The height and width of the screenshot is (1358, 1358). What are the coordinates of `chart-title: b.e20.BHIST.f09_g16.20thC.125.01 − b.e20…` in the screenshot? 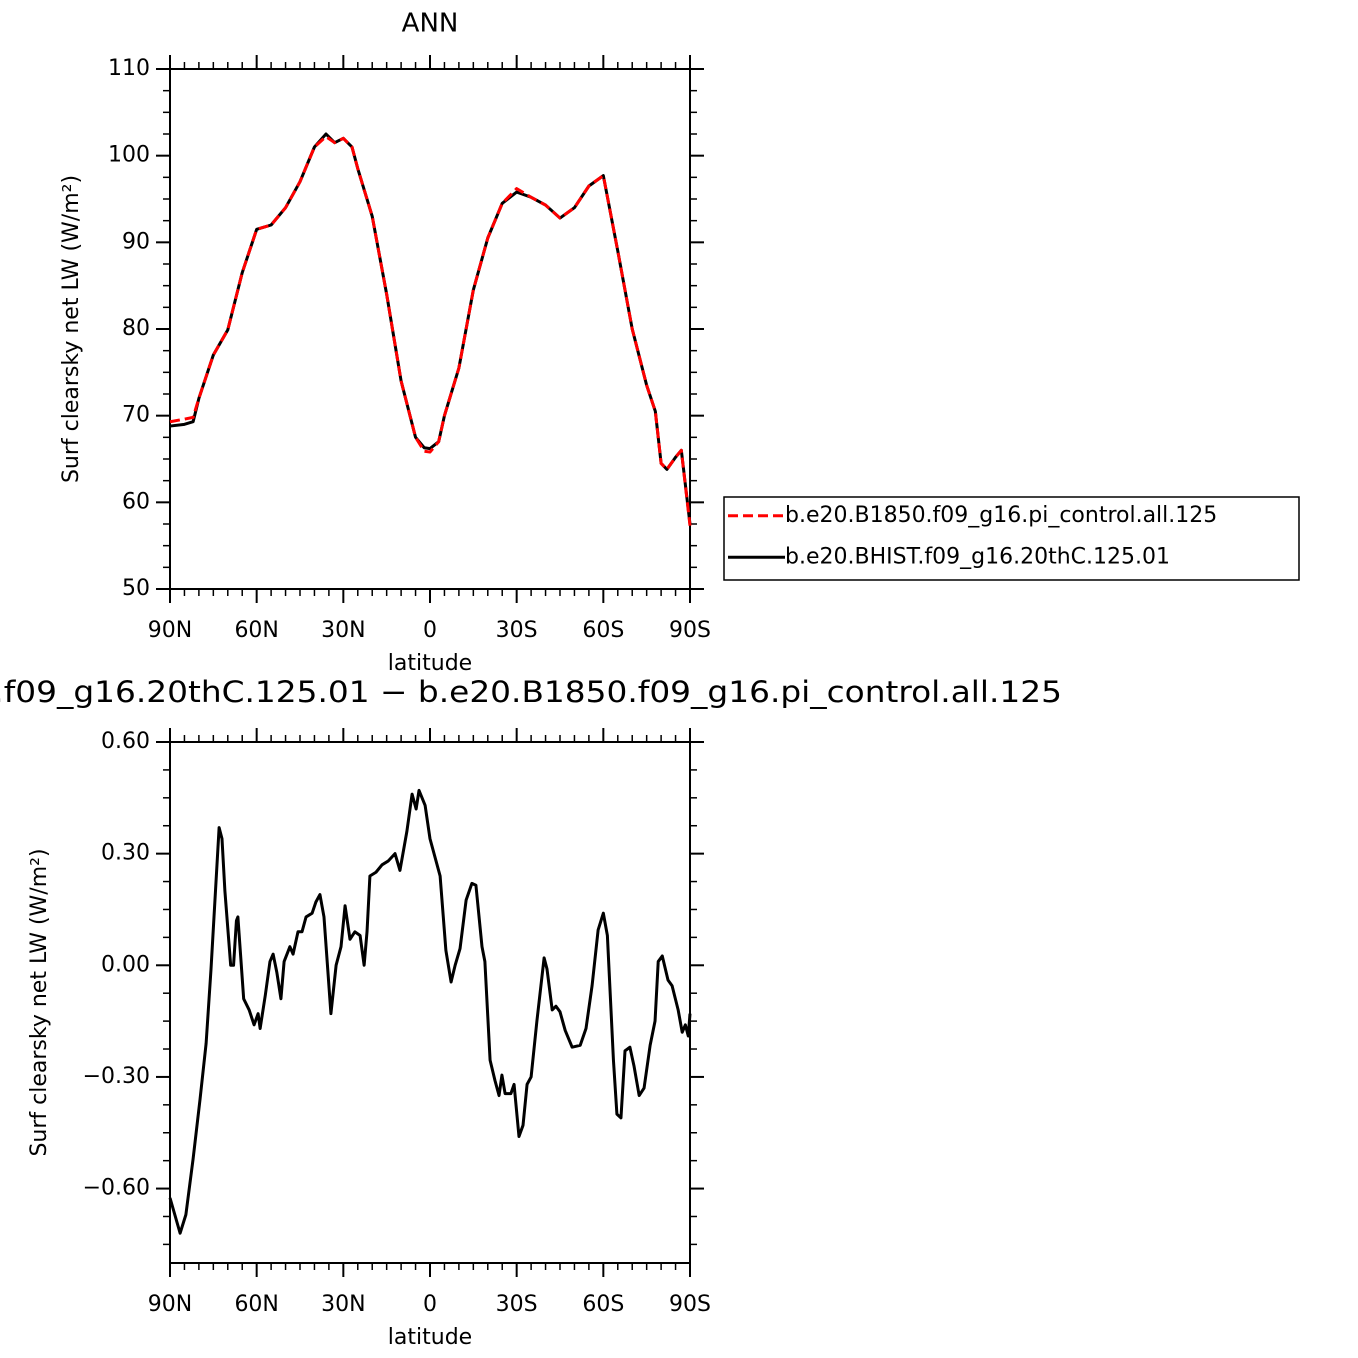 It's located at (531, 692).